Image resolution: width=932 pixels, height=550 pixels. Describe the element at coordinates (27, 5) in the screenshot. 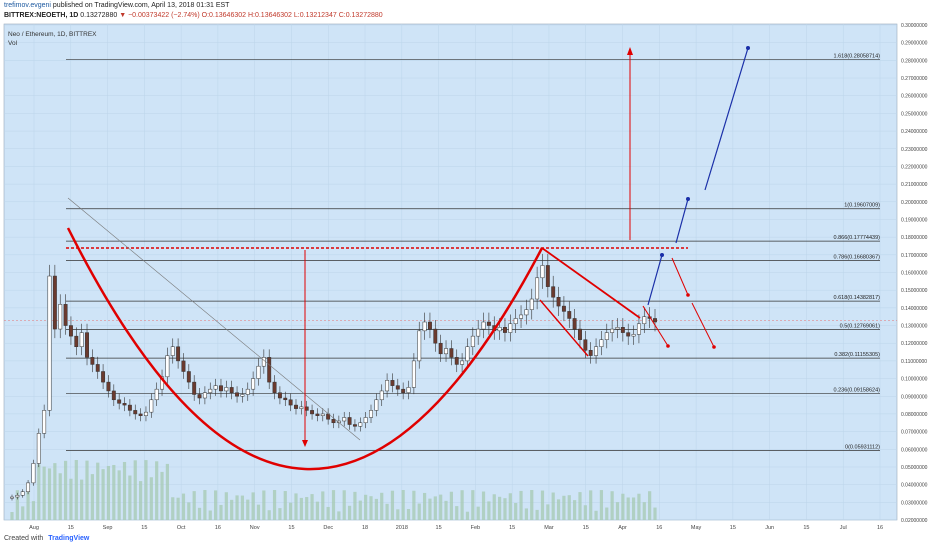

I see `author-link: trefimov.evgeni` at that location.